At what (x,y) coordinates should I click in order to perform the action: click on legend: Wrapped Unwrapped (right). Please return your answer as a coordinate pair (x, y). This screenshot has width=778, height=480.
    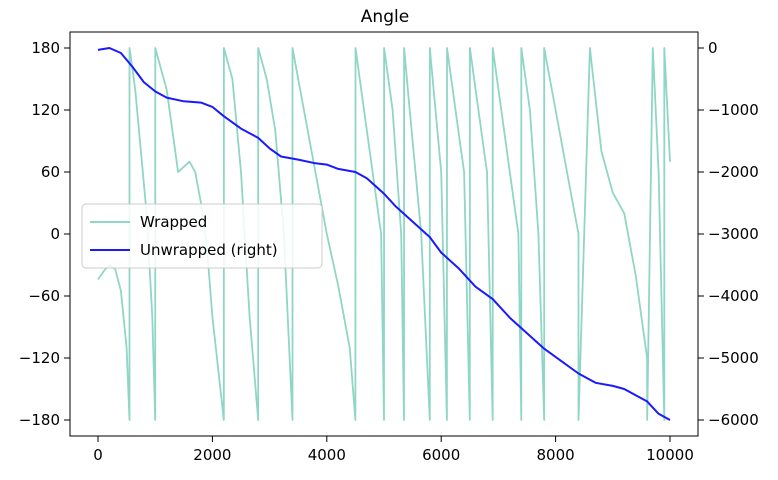
    Looking at the image, I should click on (202, 236).